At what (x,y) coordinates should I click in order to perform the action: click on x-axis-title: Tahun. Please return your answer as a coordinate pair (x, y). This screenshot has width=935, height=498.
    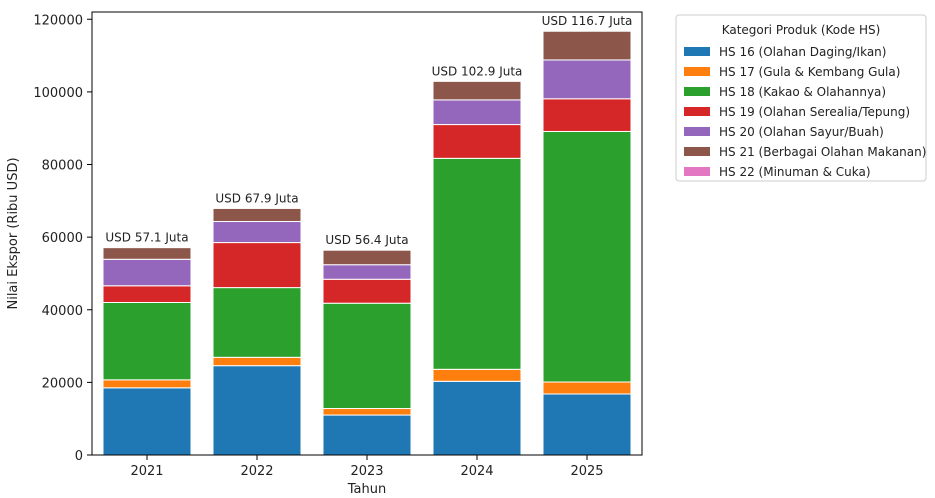
    Looking at the image, I should click on (366, 489).